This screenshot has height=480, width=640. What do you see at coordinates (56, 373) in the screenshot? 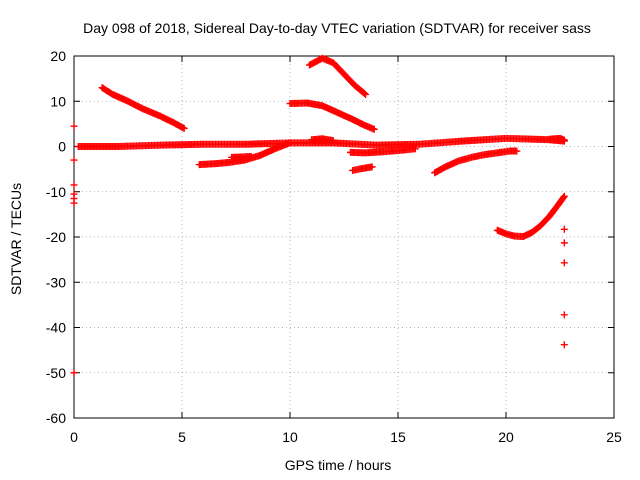
I see `y-tick-label: -50` at bounding box center [56, 373].